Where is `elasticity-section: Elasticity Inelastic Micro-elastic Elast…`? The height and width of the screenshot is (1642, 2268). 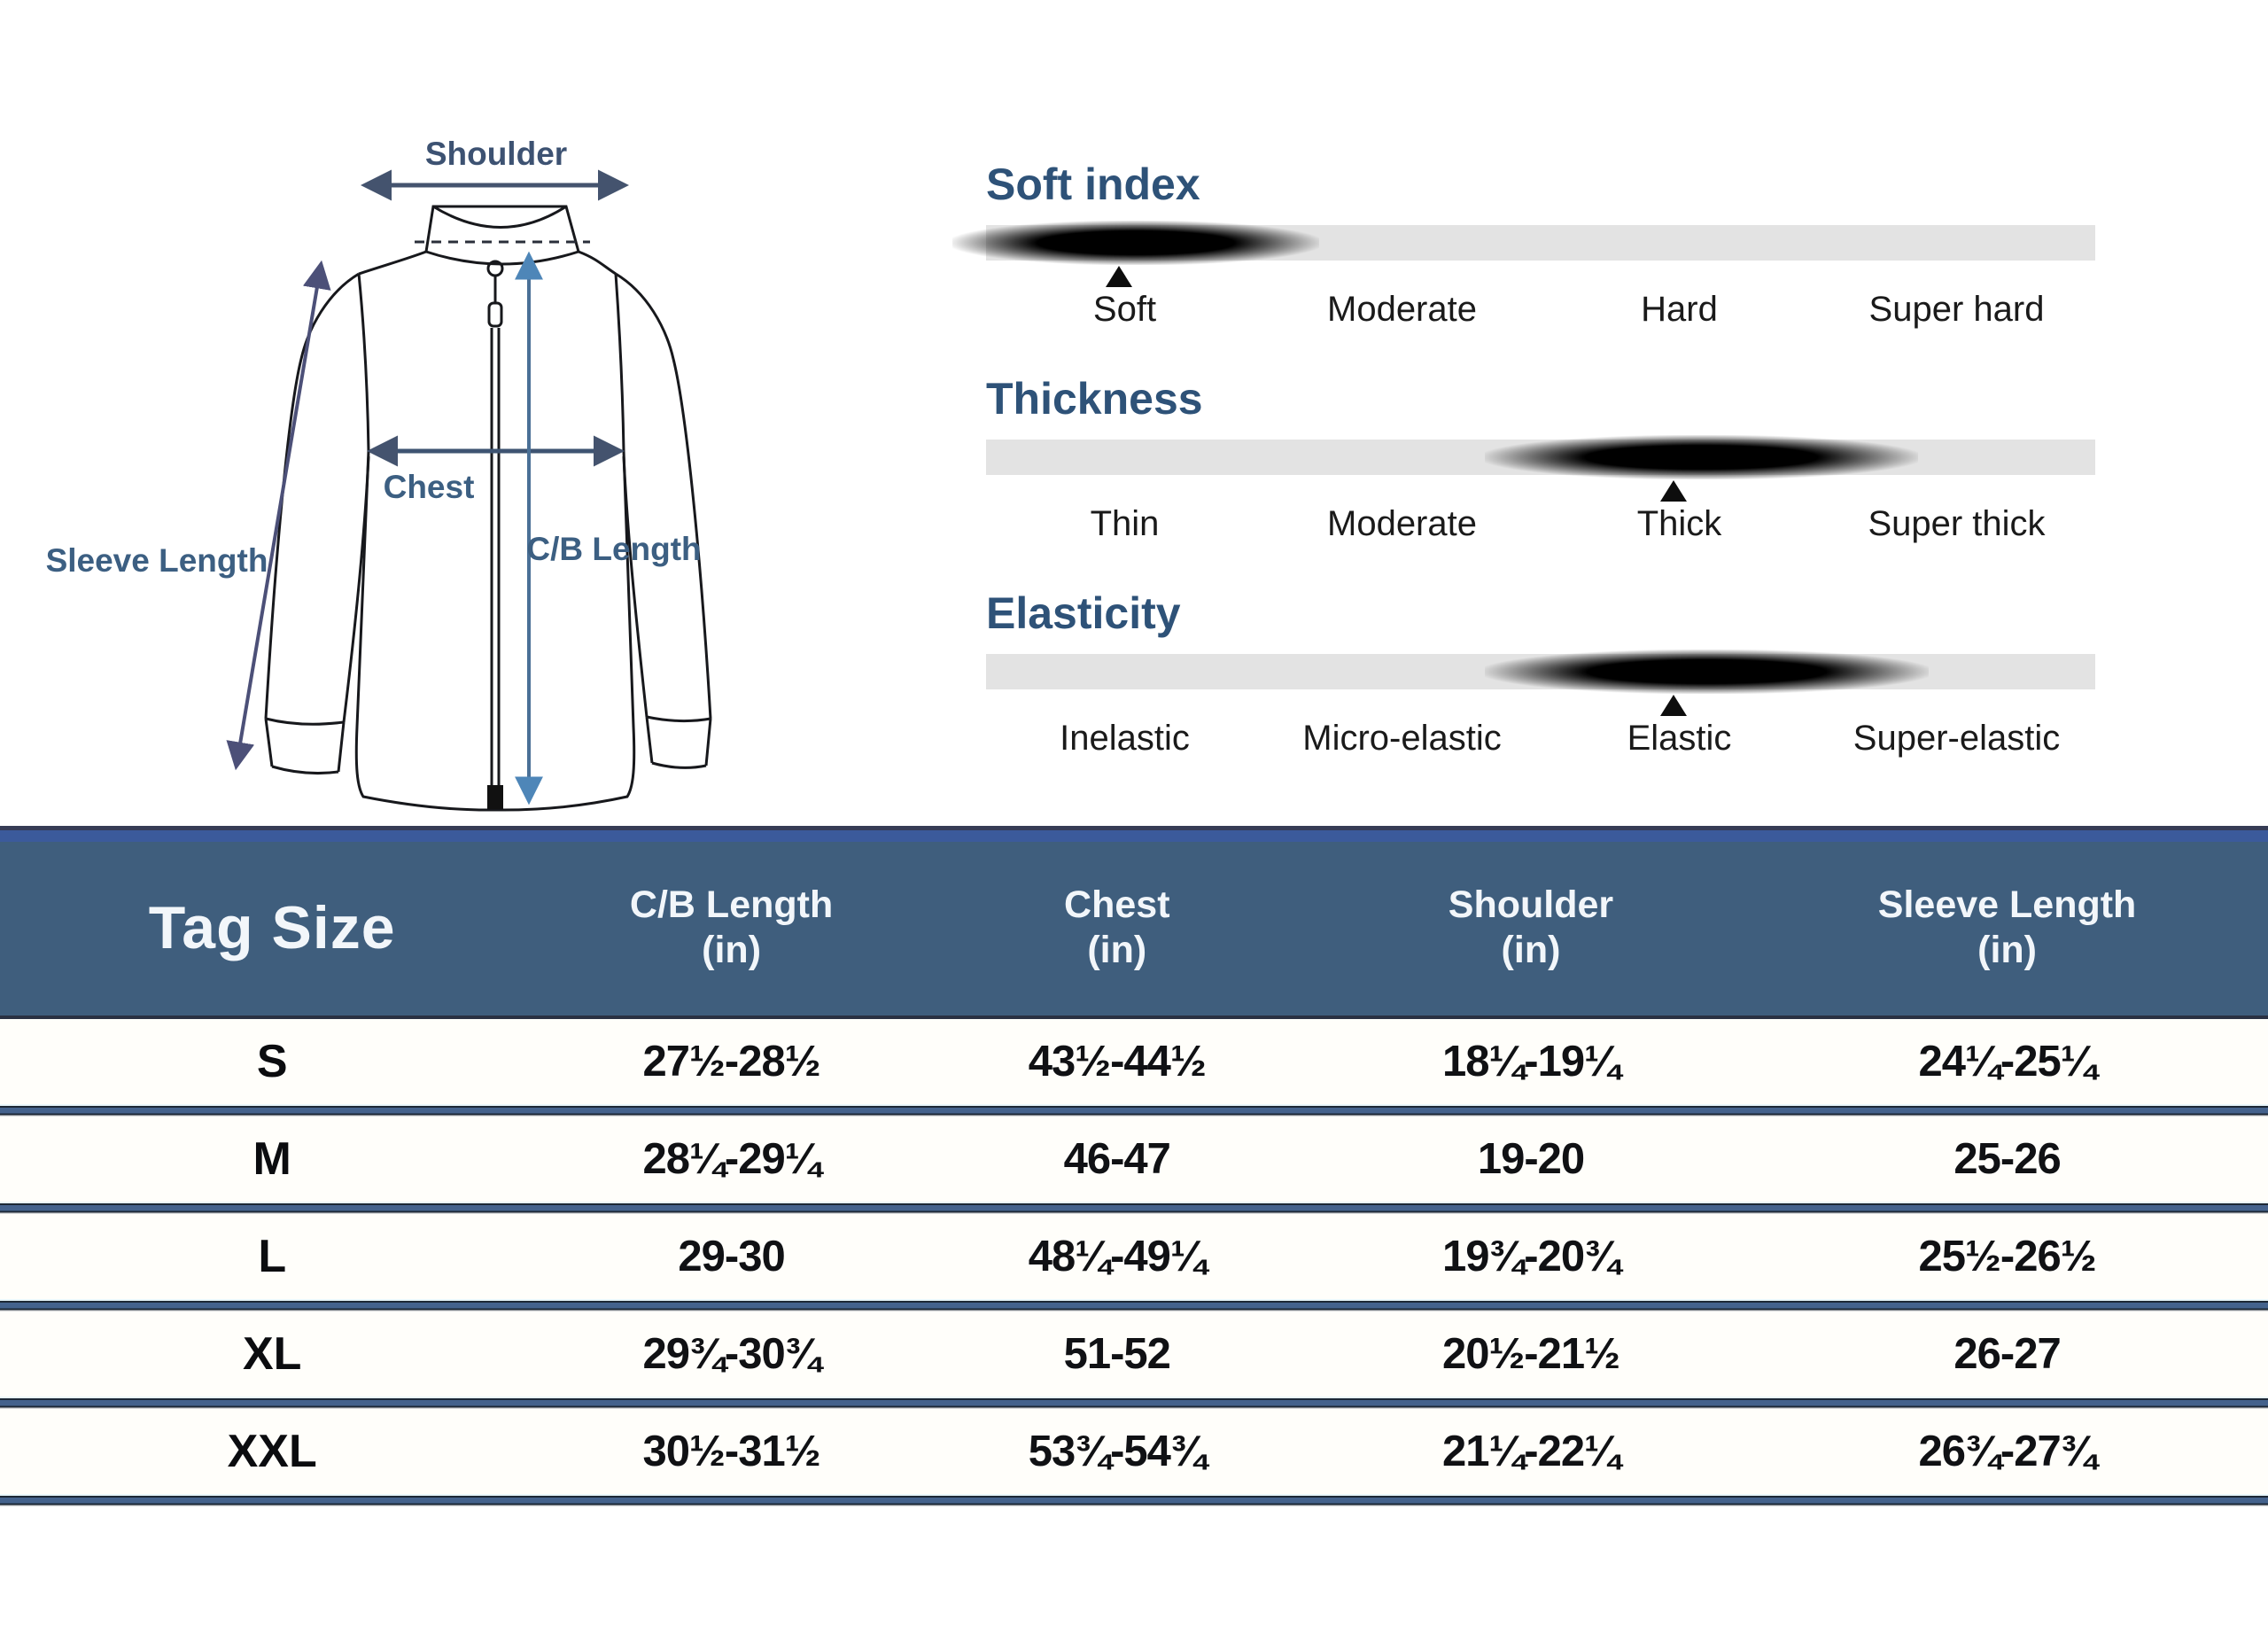
elasticity-section: Elasticity Inelastic Micro-elastic Elast… is located at coordinates (1540, 673).